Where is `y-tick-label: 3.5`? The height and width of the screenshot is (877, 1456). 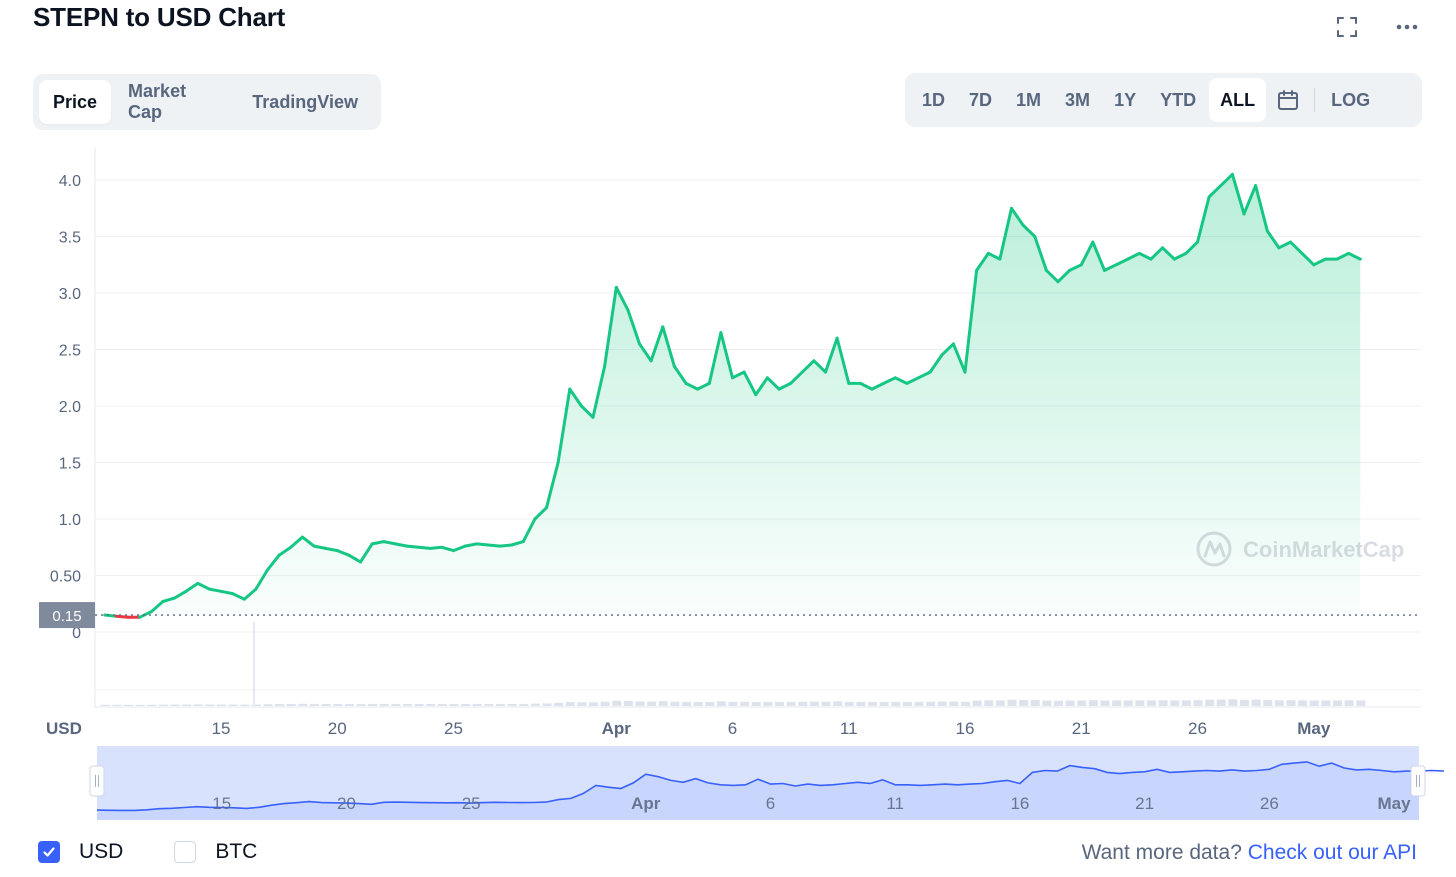 y-tick-label: 3.5 is located at coordinates (70, 238).